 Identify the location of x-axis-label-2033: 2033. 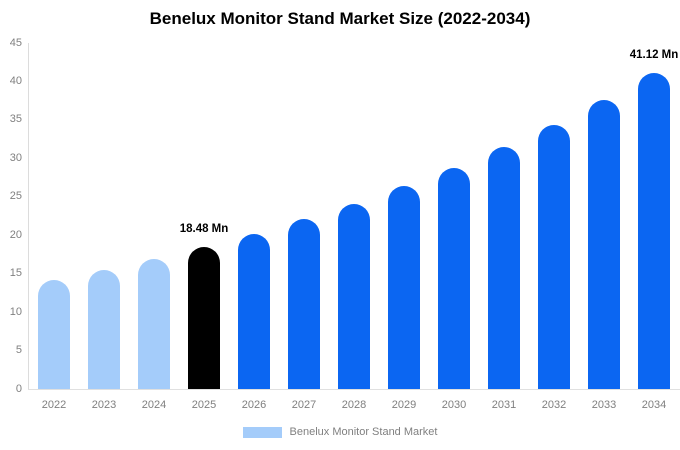
(604, 405).